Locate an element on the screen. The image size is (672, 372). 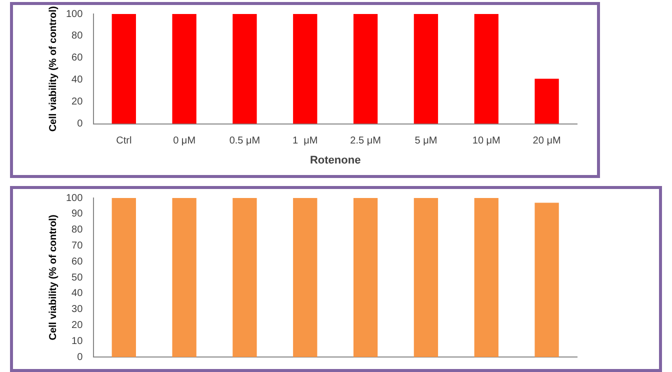
x-tick-label: 10 μM is located at coordinates (486, 141).